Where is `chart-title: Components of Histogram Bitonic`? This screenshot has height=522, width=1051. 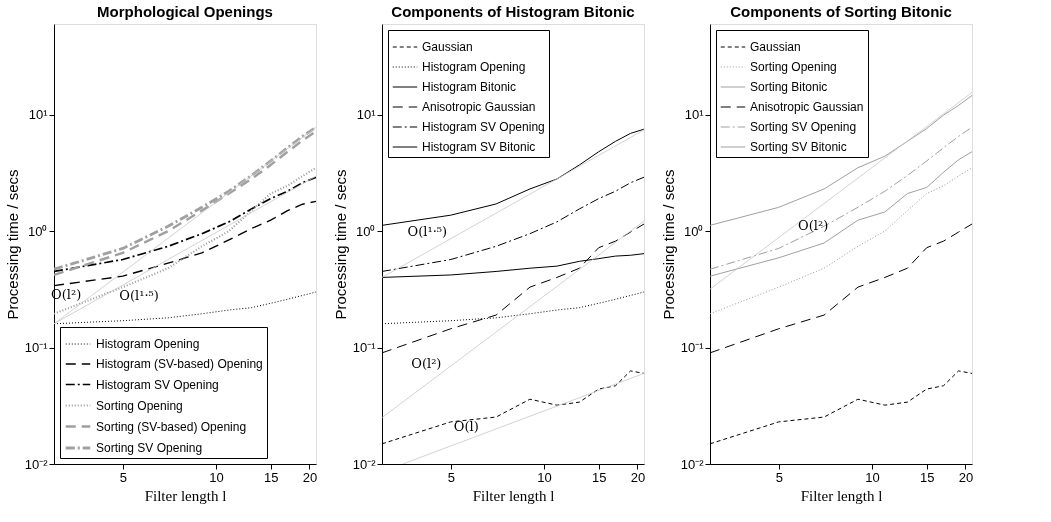 chart-title: Components of Histogram Bitonic is located at coordinates (513, 11).